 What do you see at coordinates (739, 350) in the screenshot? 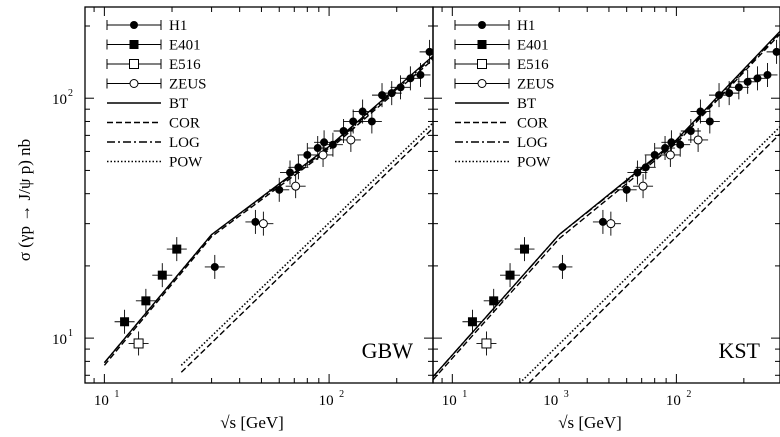
I see `panel-label: KST` at bounding box center [739, 350].